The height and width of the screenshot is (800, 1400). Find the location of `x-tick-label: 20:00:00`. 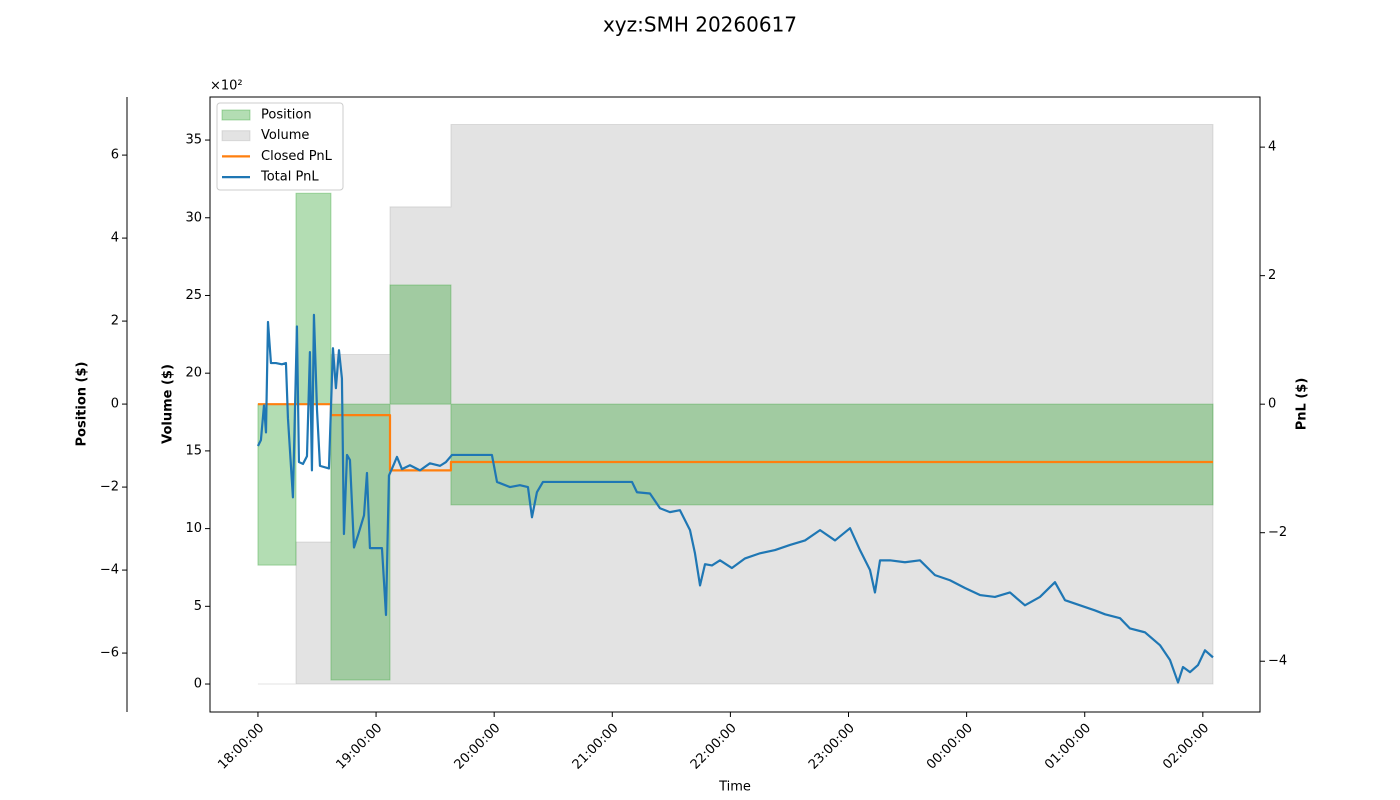

x-tick-label: 20:00:00 is located at coordinates (478, 747).